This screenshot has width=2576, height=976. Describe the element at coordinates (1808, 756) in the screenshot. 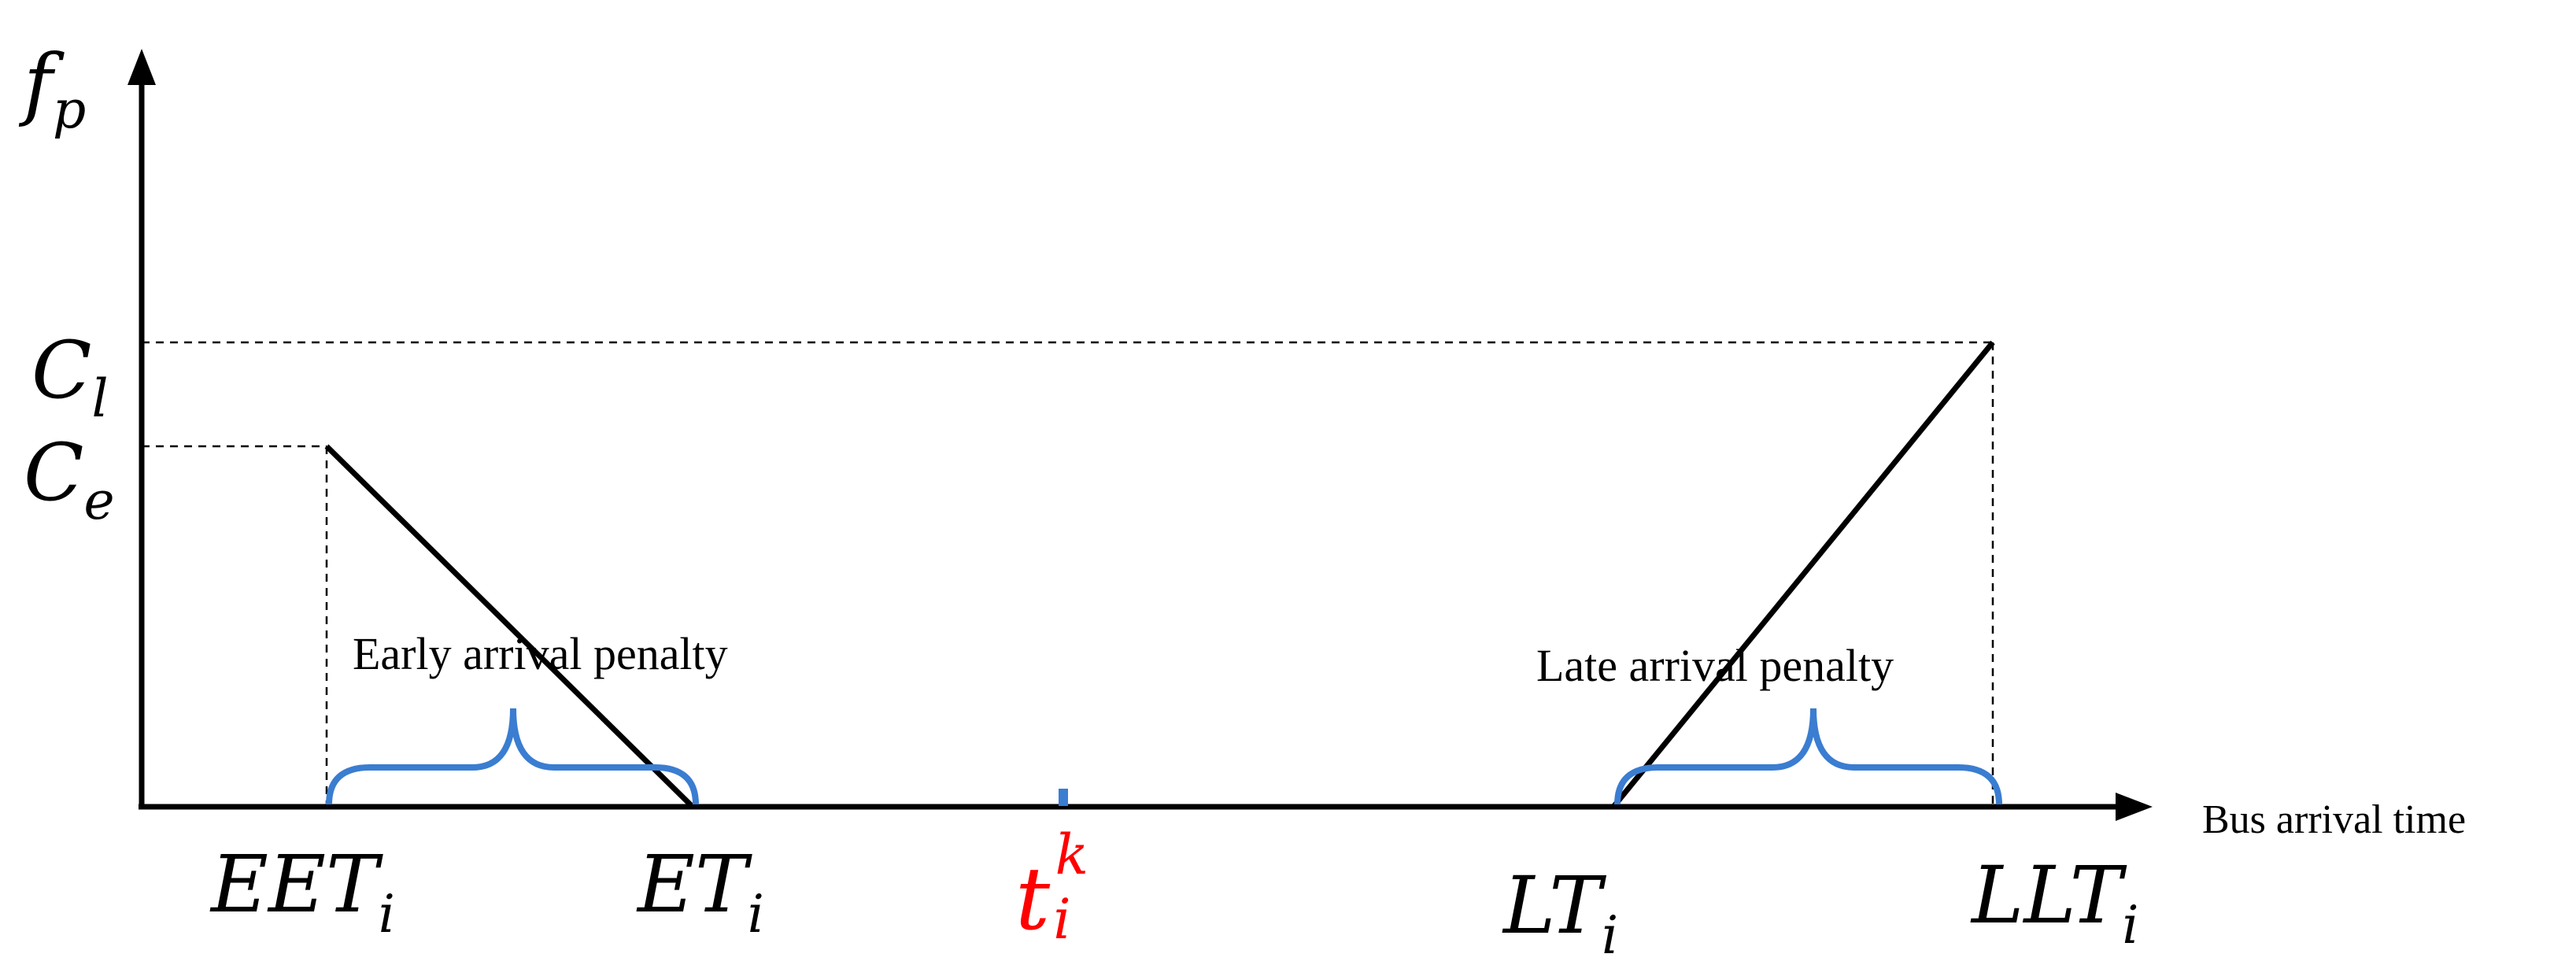

I see `late-brace` at that location.